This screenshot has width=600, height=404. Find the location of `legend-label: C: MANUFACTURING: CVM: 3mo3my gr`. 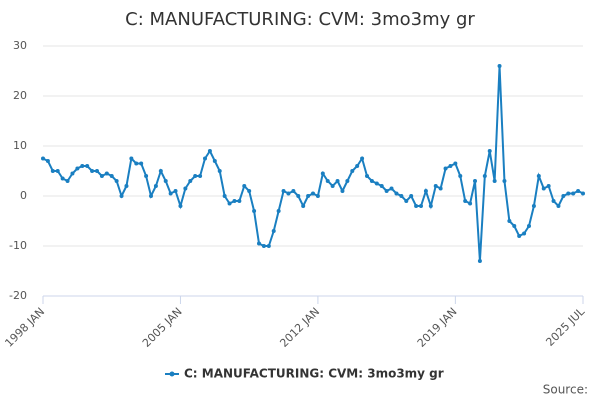

legend-label: C: MANUFACTURING: CVM: 3mo3my gr is located at coordinates (314, 374).